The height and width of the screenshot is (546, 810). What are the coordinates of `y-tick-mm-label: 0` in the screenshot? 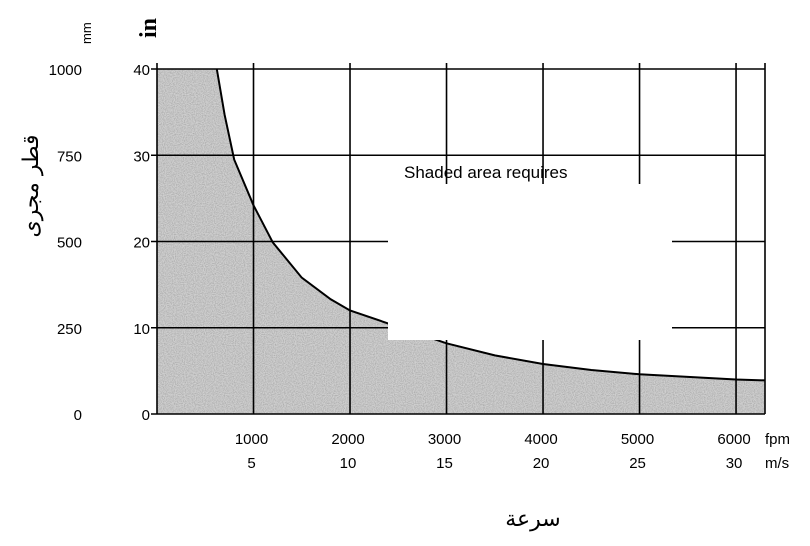 It's located at (78, 415).